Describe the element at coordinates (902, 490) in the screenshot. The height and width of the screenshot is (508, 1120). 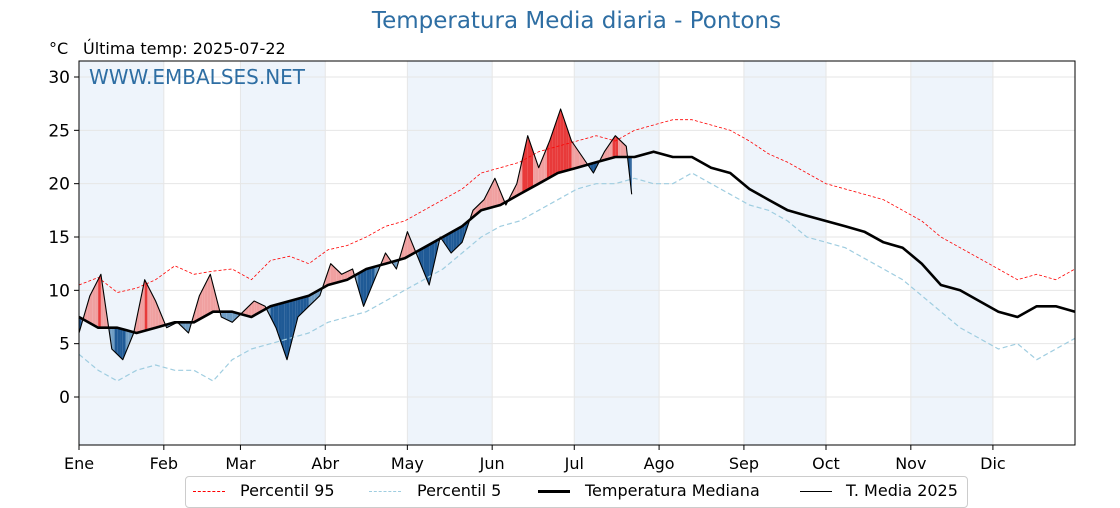
I see `legend-label-t2025: T. Media 2025` at that location.